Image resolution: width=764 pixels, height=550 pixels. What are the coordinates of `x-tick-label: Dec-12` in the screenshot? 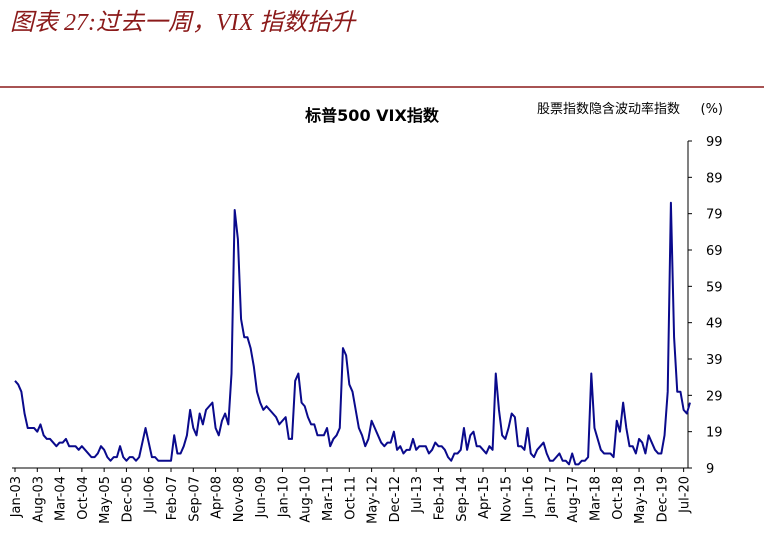 It's located at (395, 499).